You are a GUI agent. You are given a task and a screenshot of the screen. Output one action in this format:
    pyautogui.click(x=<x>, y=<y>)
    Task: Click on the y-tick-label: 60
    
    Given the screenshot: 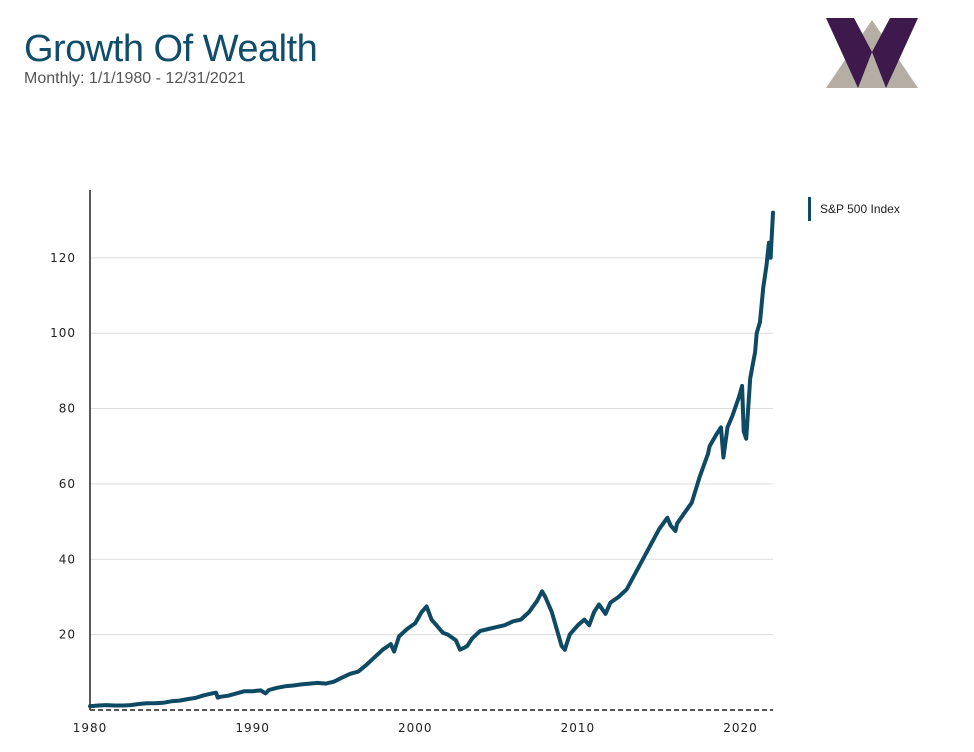 What is the action you would take?
    pyautogui.click(x=67, y=484)
    